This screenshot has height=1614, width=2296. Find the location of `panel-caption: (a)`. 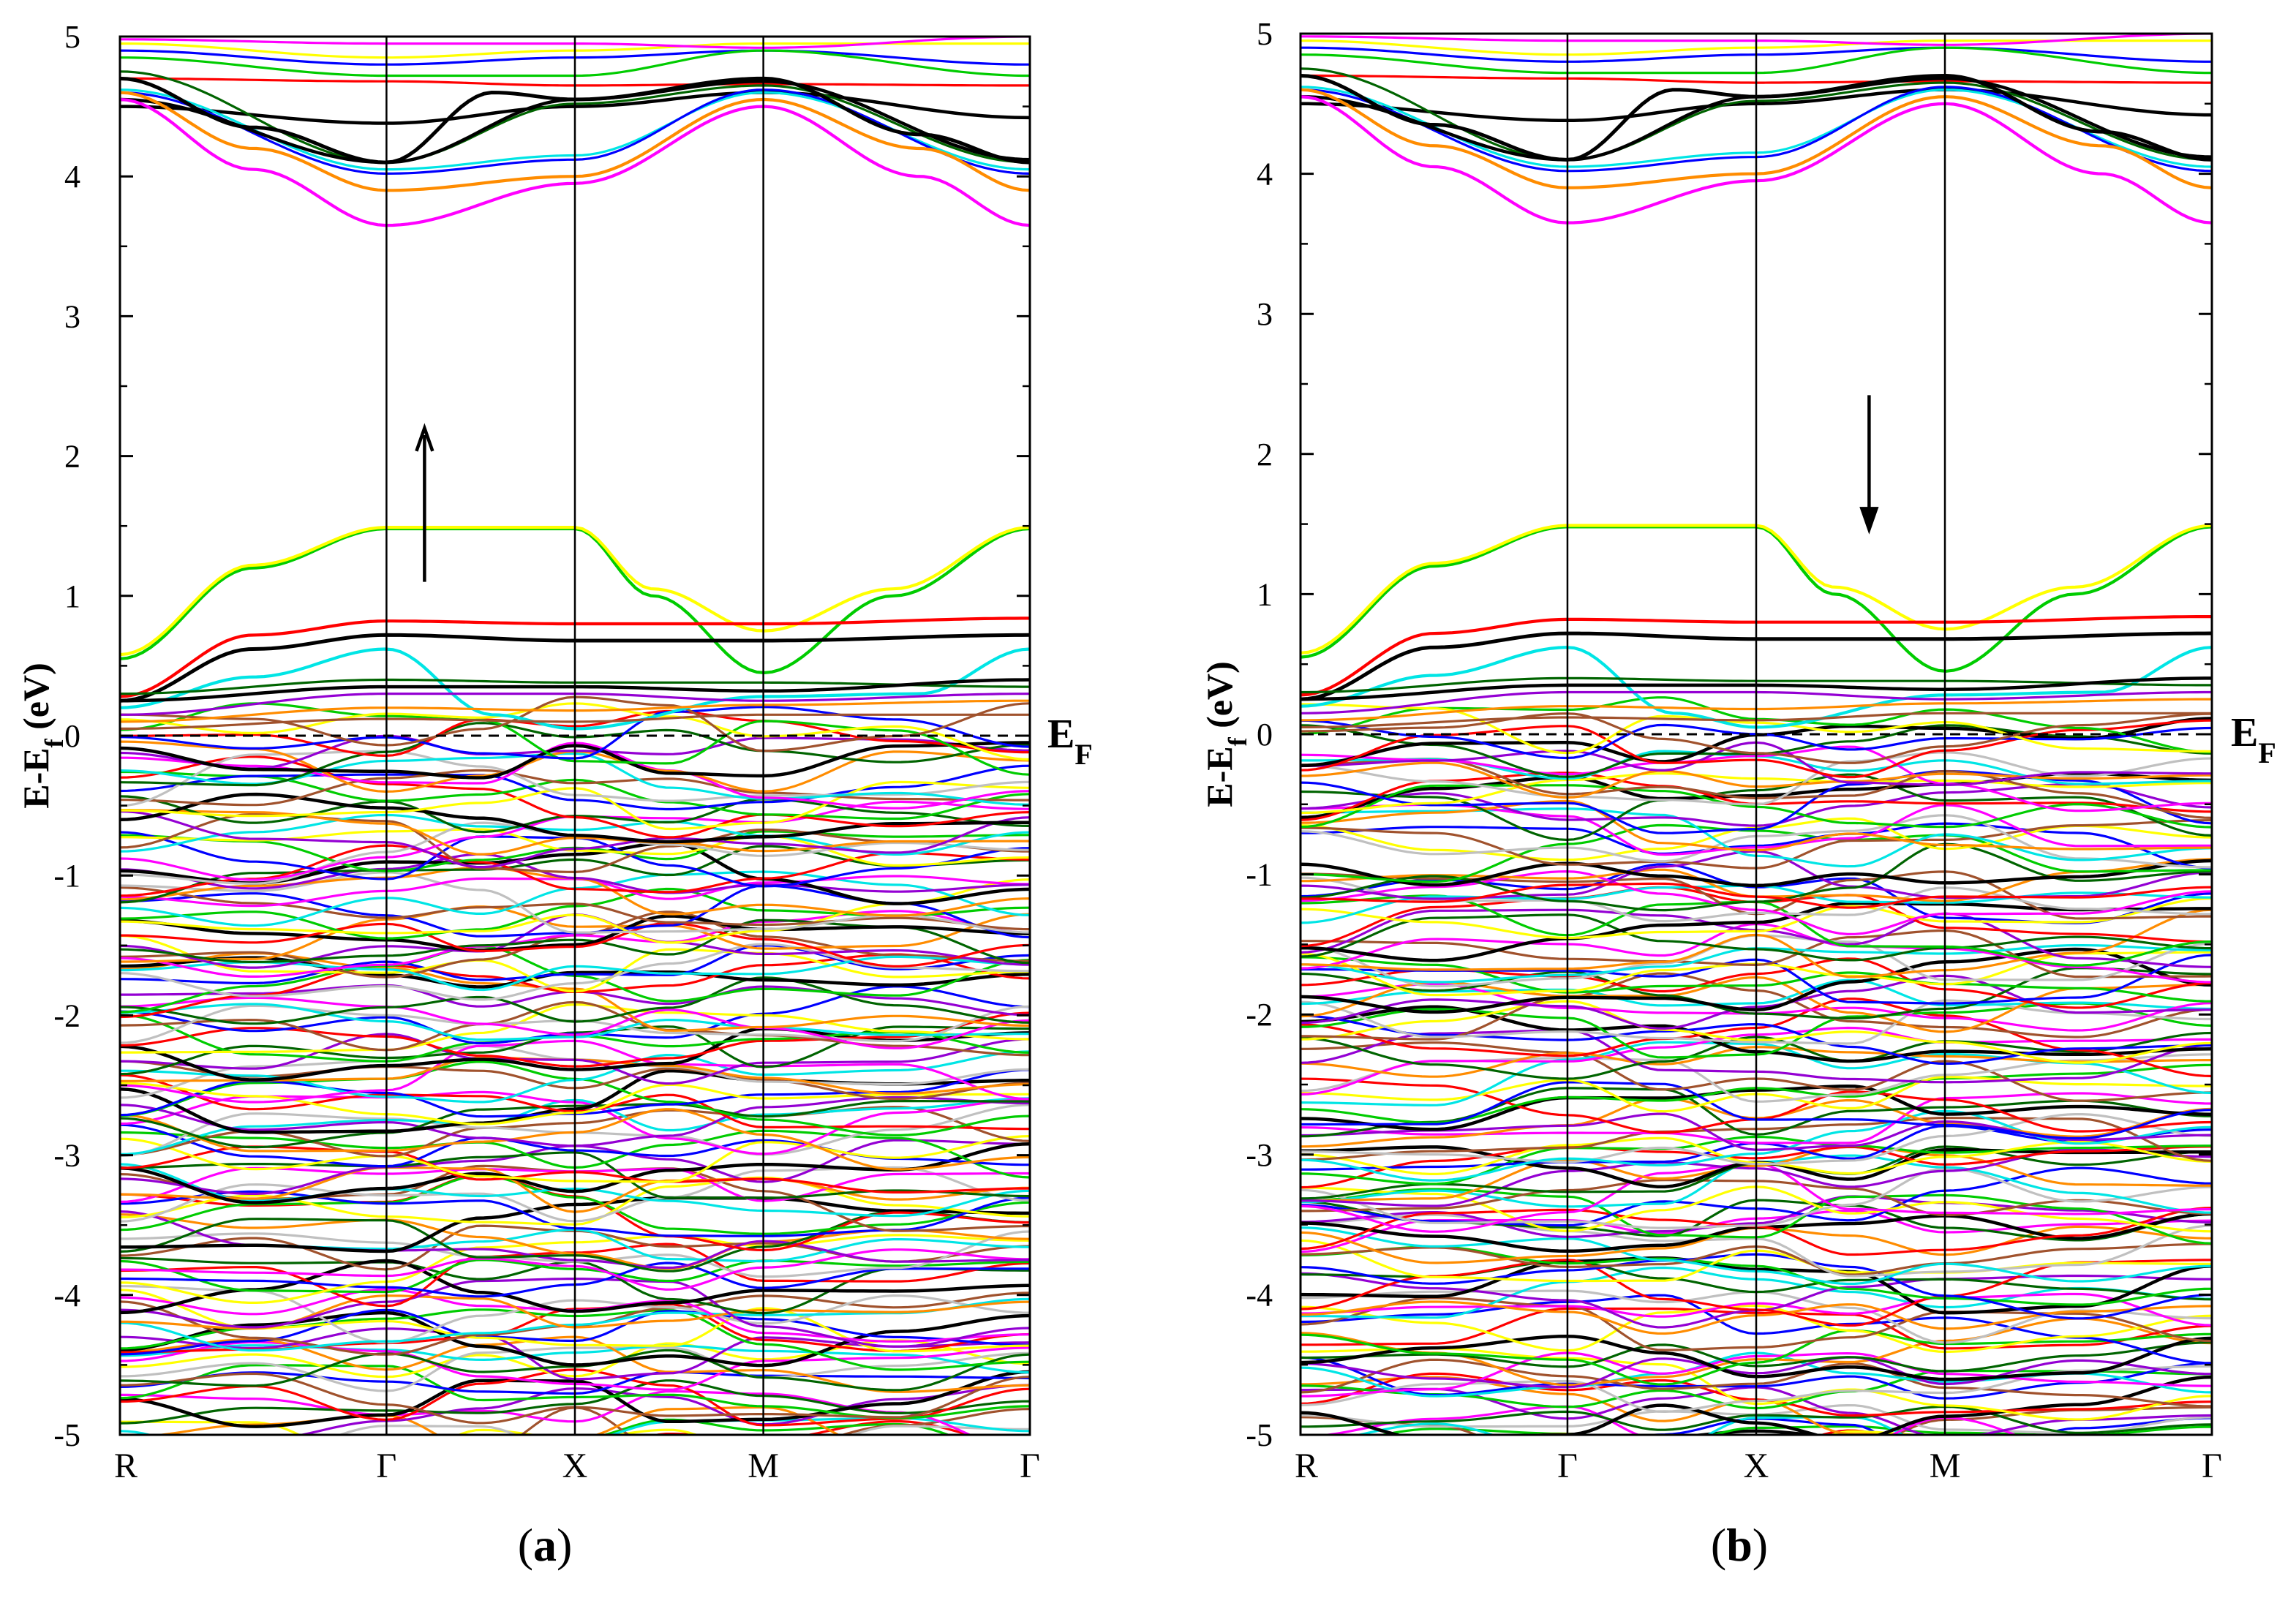

panel-caption: (a) is located at coordinates (545, 1545).